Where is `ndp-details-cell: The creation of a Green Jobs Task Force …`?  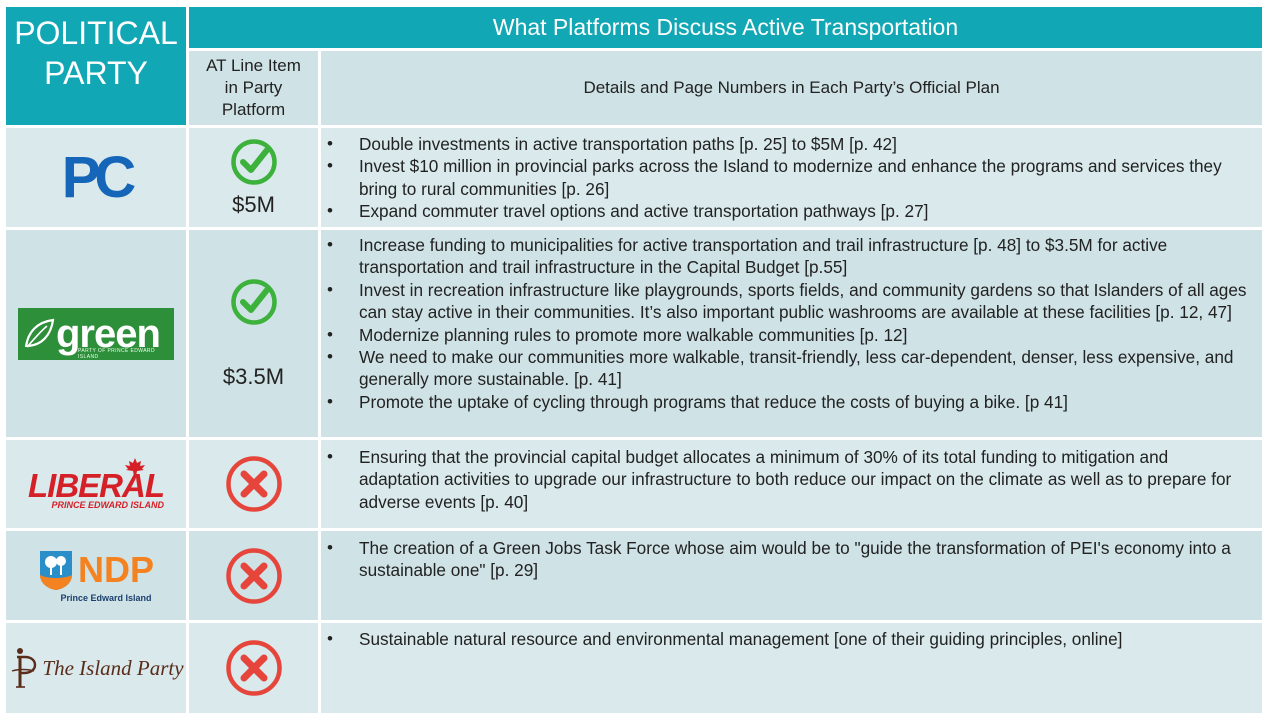
ndp-details-cell: The creation of a Green Jobs Task Force … is located at coordinates (791, 575).